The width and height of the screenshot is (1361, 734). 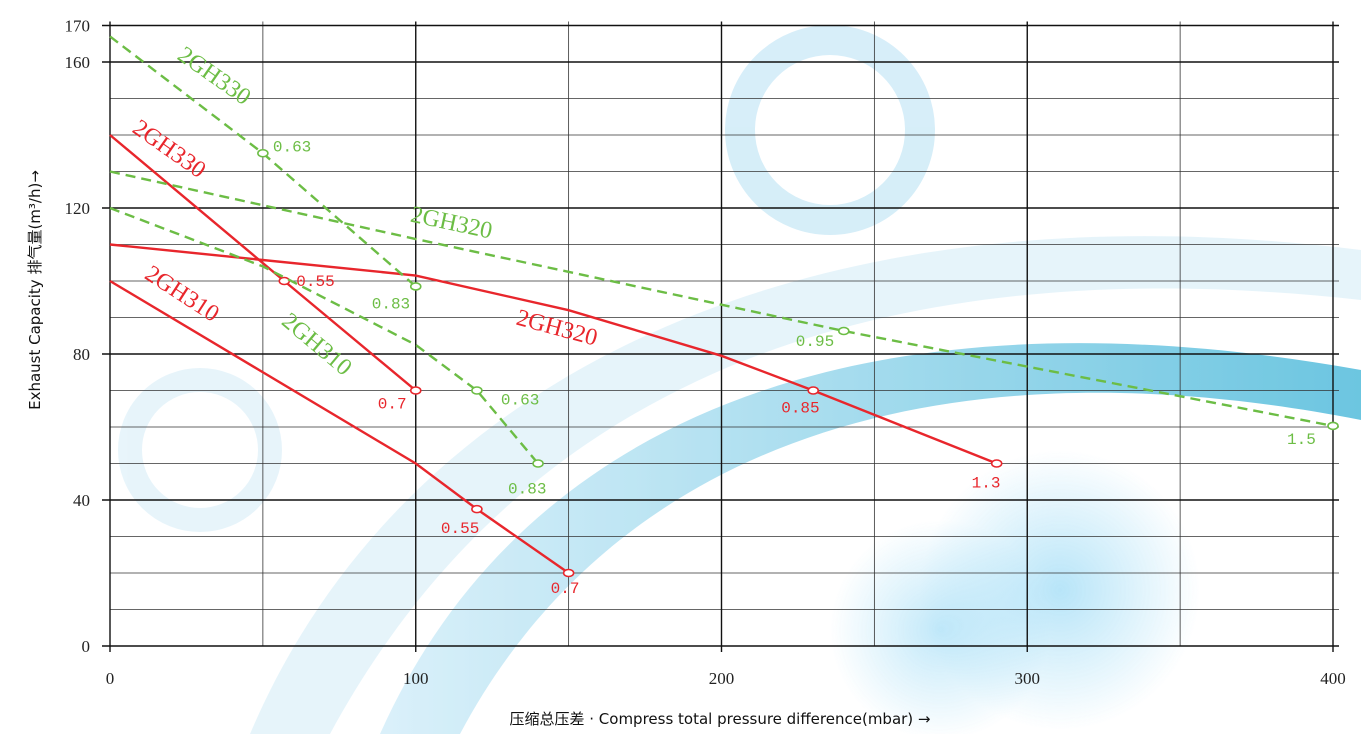 What do you see at coordinates (557, 328) in the screenshot?
I see `series-name: 2GH320` at bounding box center [557, 328].